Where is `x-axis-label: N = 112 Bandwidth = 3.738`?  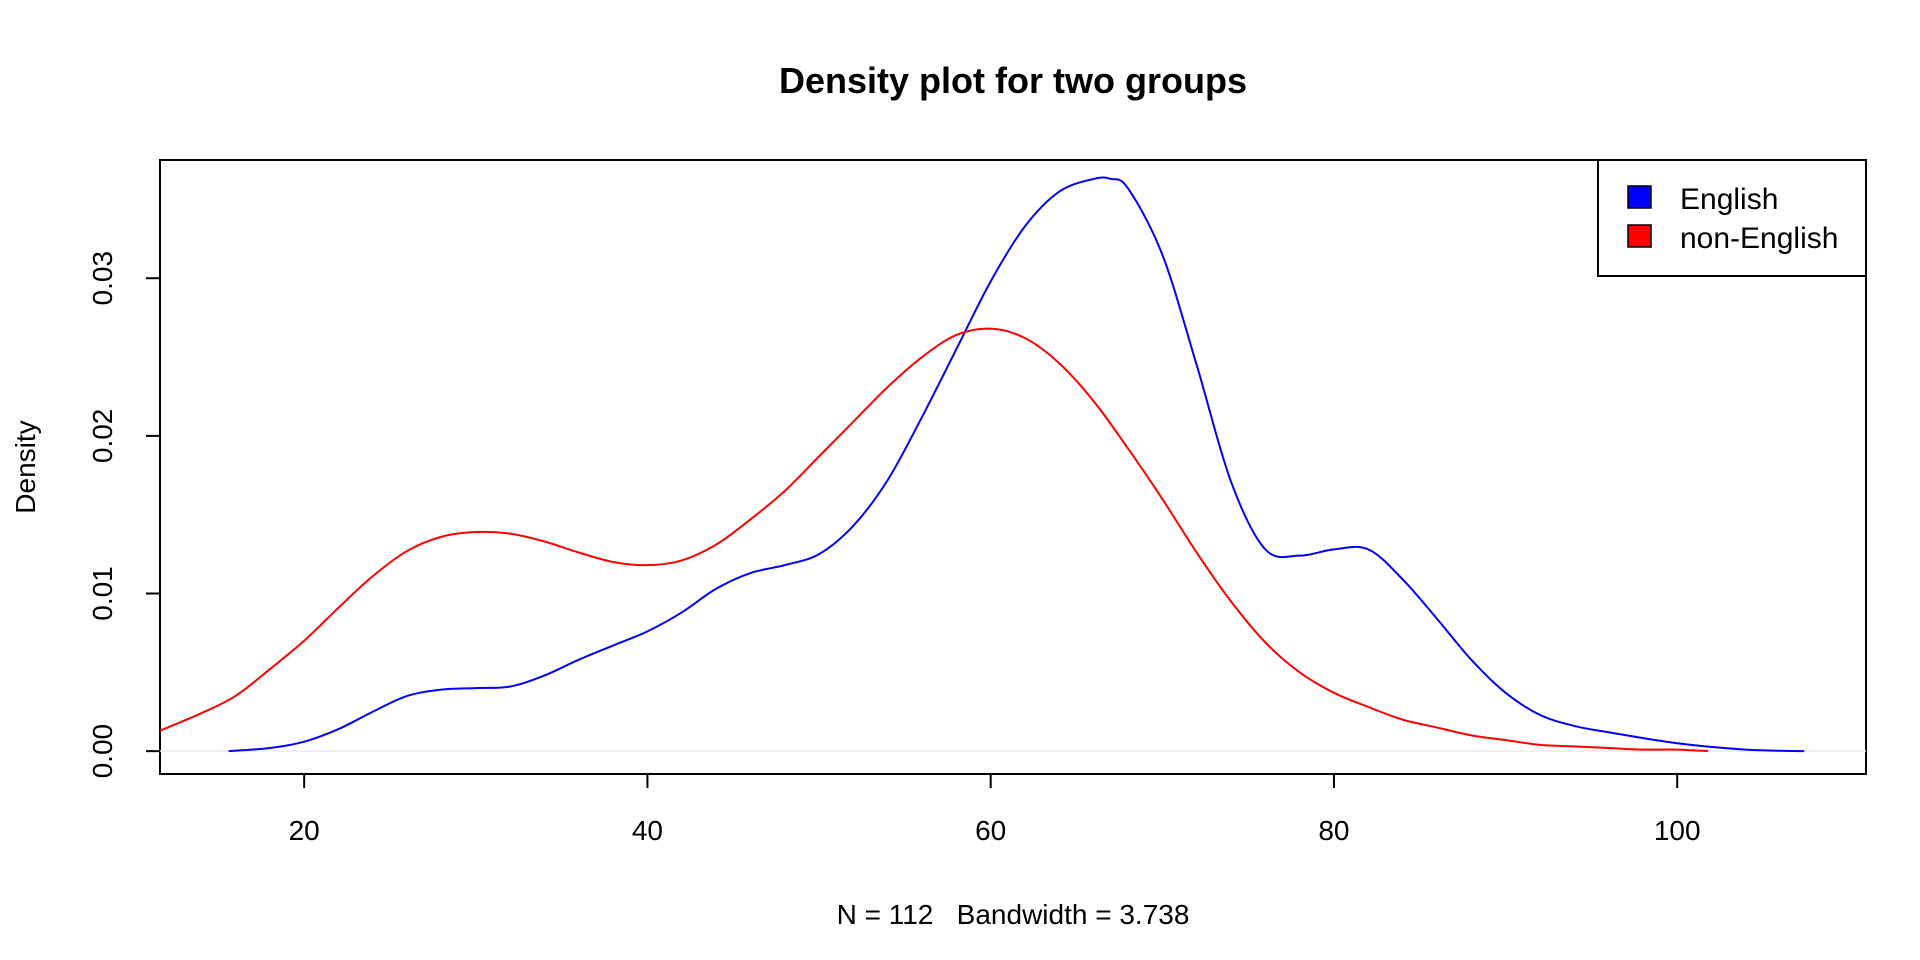 x-axis-label: N = 112 Bandwidth = 3.738 is located at coordinates (1013, 914).